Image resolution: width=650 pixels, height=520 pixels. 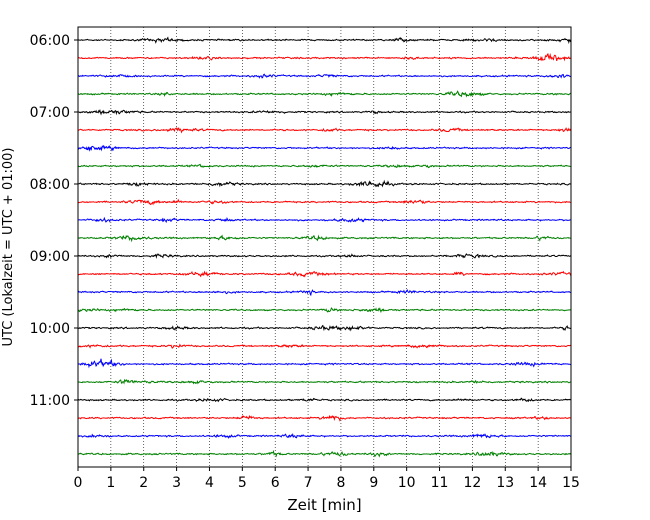 What do you see at coordinates (8, 247) in the screenshot?
I see `y-axis-label: UTC (Lokalzeit = UTC + 01:00)` at bounding box center [8, 247].